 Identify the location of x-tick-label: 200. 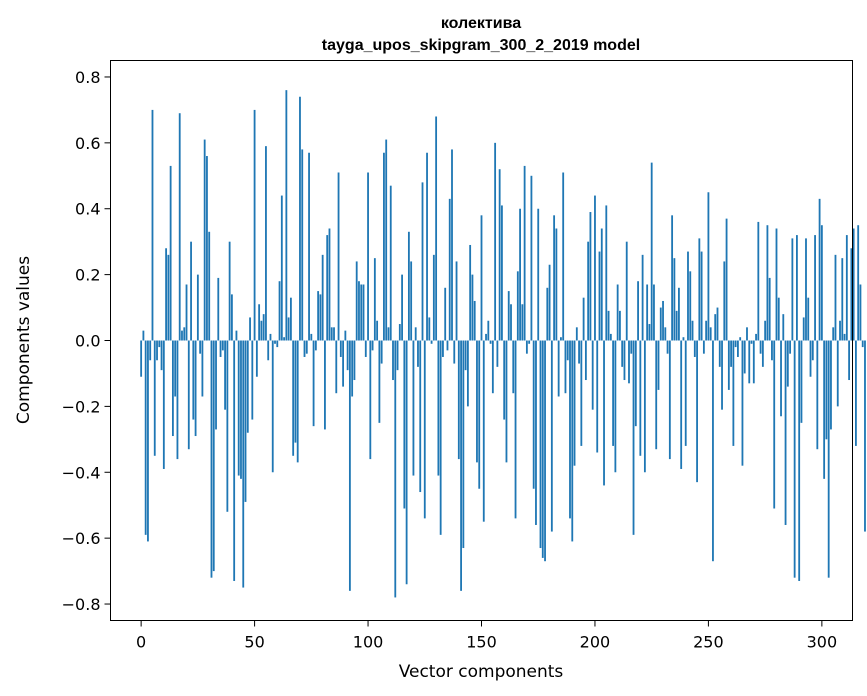
(595, 642).